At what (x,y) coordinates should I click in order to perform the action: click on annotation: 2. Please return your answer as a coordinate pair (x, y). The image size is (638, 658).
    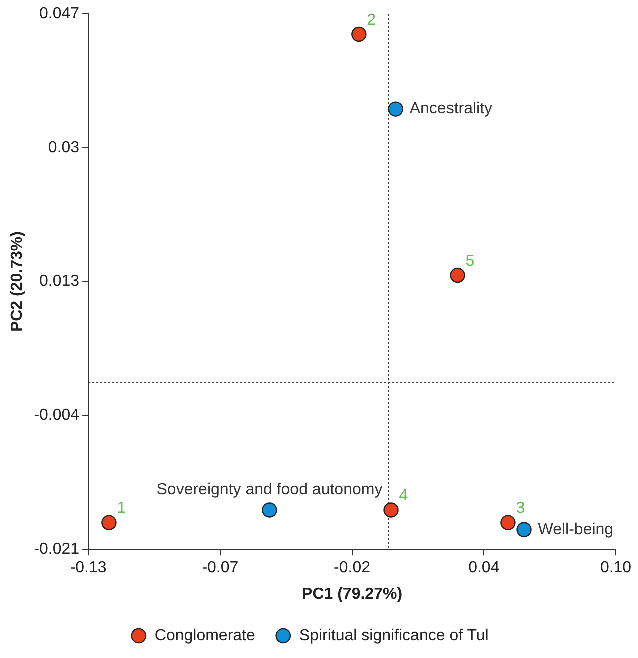
    Looking at the image, I should click on (371, 20).